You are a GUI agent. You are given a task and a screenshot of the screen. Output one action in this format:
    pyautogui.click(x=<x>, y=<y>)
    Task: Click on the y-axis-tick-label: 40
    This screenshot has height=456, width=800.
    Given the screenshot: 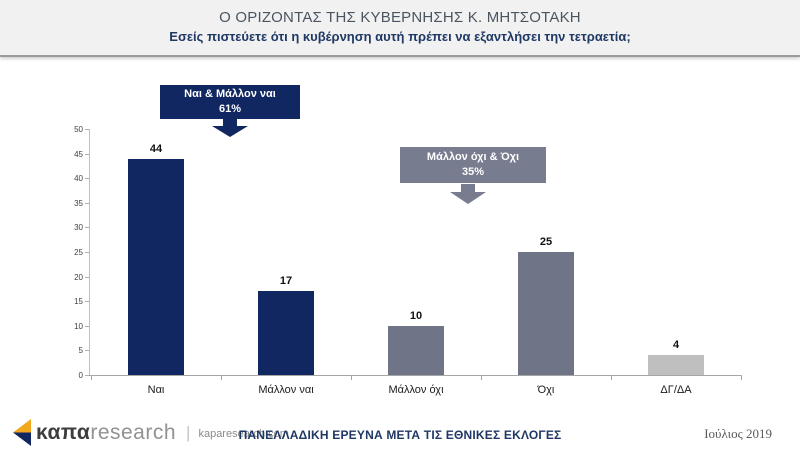 What is the action you would take?
    pyautogui.click(x=78, y=179)
    